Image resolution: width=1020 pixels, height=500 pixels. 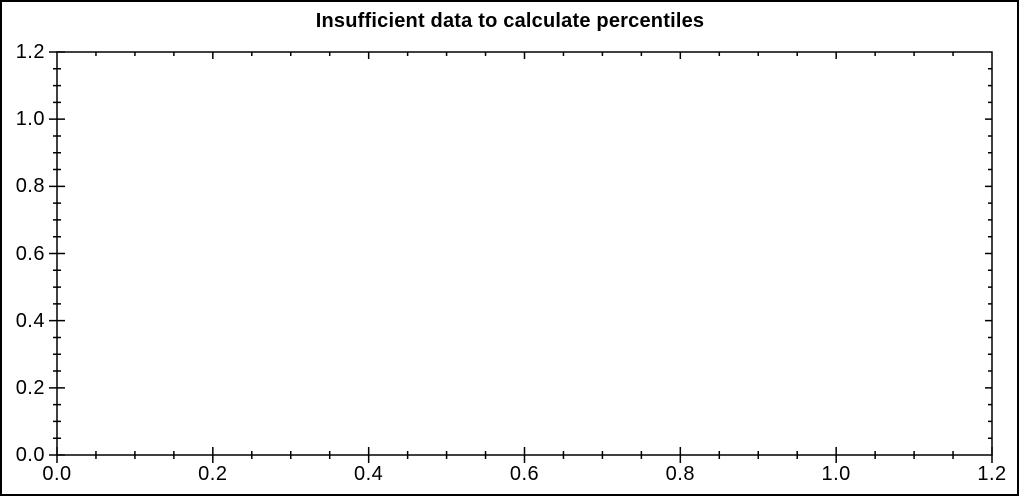 What do you see at coordinates (57, 474) in the screenshot?
I see `x-axis-tick-label: 0.0` at bounding box center [57, 474].